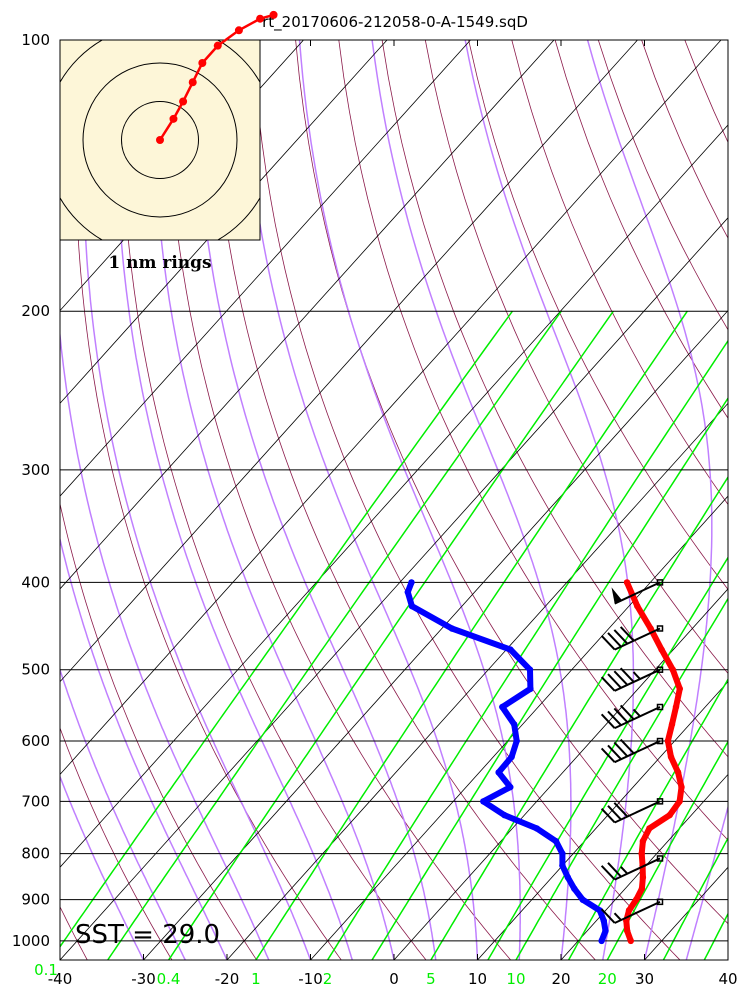  I want to click on temperature-tick-label: 30, so click(644, 979).